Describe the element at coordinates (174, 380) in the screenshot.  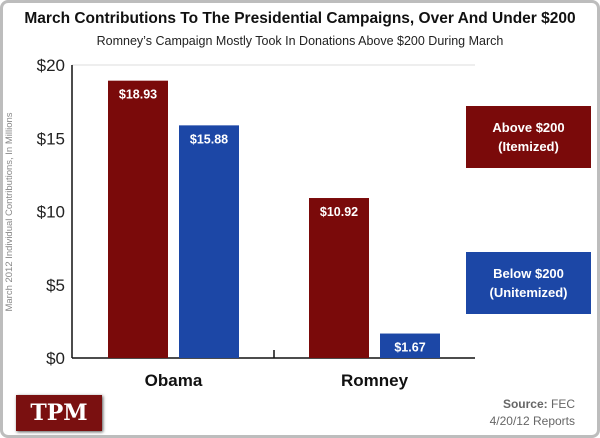
I see `x-category-label: Obama` at that location.